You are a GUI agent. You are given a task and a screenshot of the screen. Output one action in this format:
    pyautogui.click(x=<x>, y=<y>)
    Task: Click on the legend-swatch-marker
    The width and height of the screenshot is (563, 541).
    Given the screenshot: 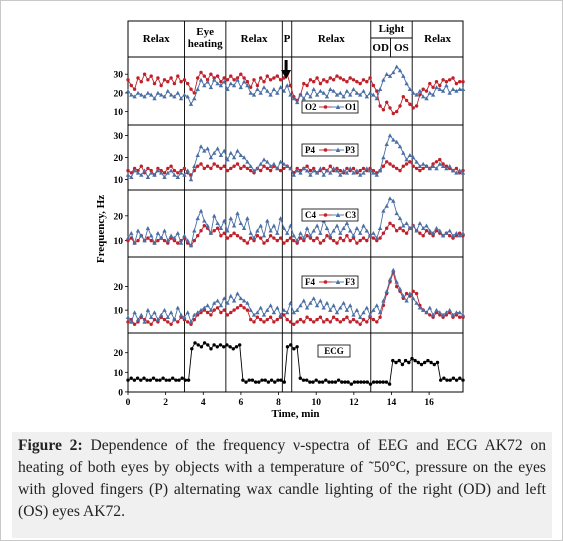 What is the action you would take?
    pyautogui.click(x=325, y=150)
    